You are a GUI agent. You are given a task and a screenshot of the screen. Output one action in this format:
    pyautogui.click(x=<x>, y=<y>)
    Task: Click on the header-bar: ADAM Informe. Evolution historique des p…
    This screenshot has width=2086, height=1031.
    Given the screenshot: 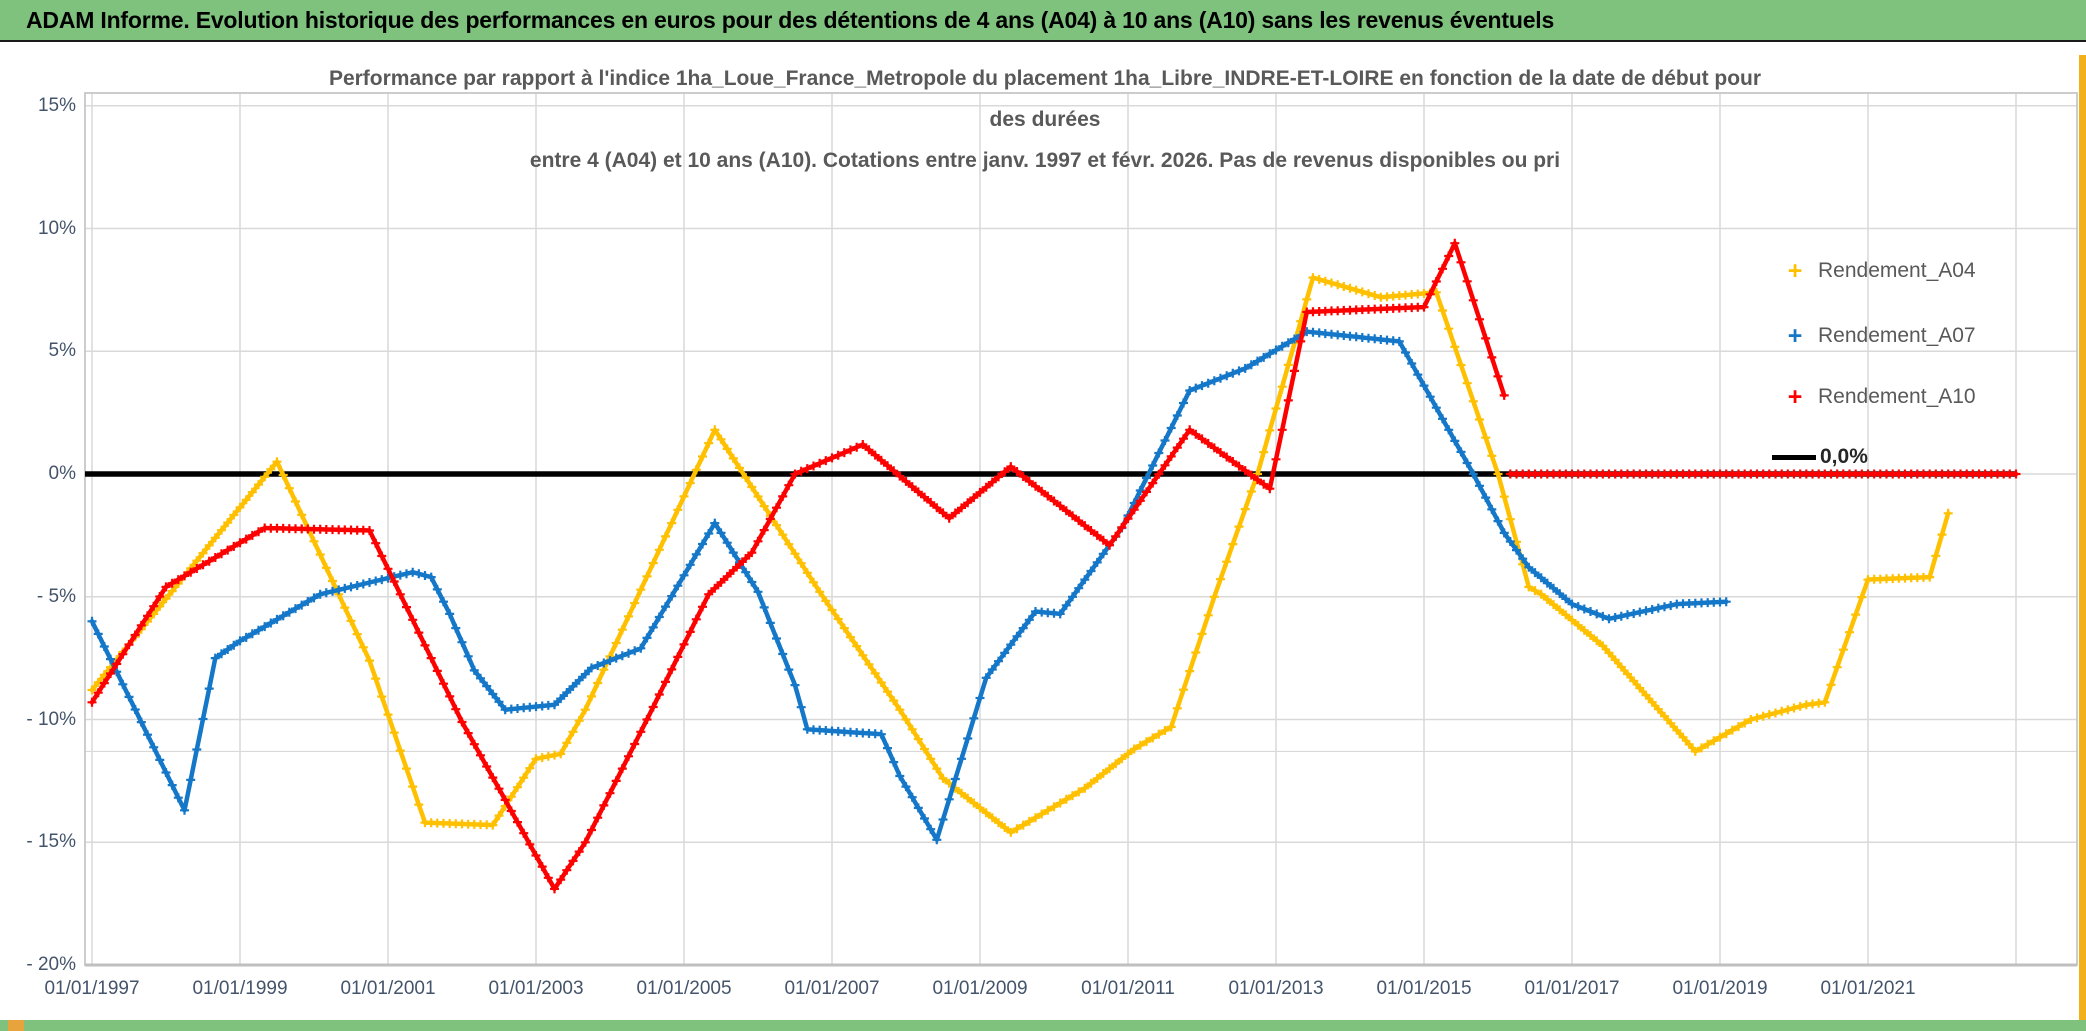 What is the action you would take?
    pyautogui.click(x=1043, y=21)
    